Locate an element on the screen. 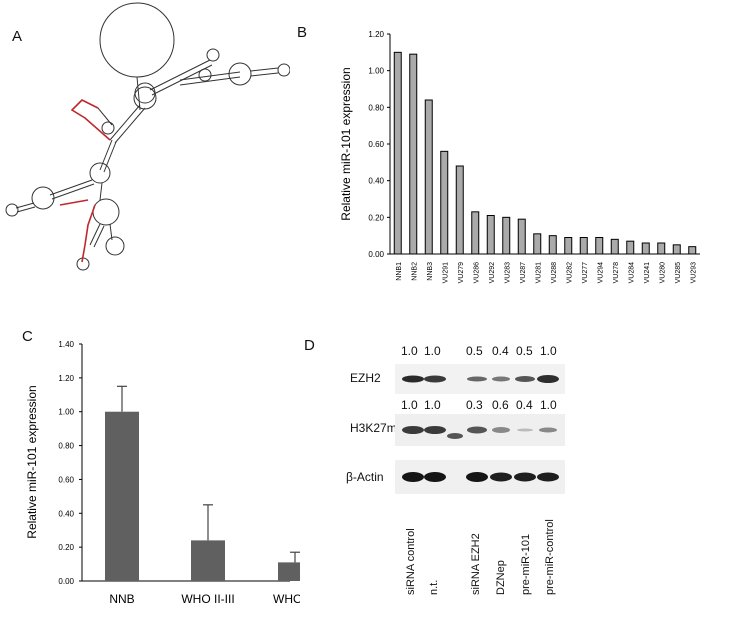 The height and width of the screenshot is (622, 730). x-tick-label: NNB is located at coordinates (121, 599).